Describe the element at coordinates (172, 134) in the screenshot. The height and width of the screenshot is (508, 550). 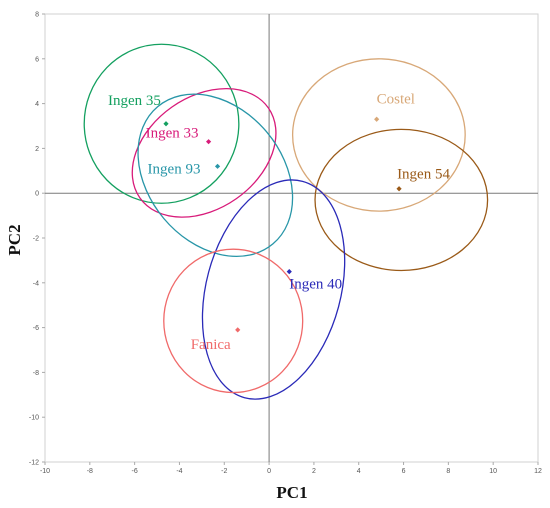
I see `centroid-label-ingen-33: Ingen 33` at that location.